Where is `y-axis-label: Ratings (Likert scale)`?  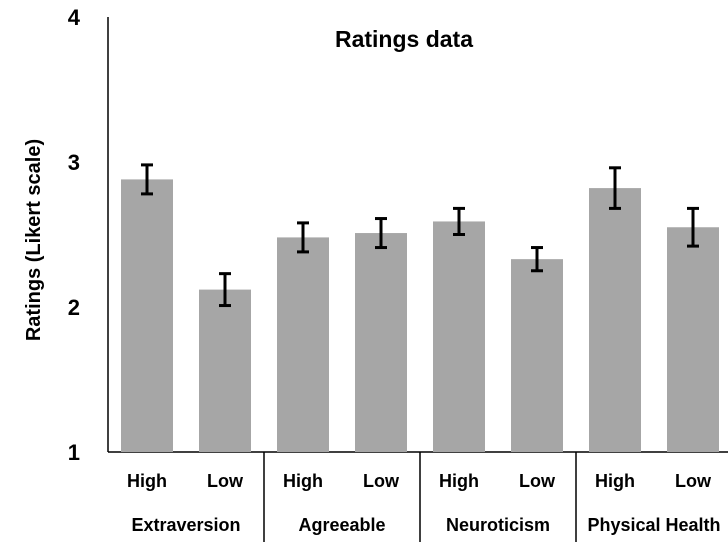 y-axis-label: Ratings (Likert scale) is located at coordinates (34, 240).